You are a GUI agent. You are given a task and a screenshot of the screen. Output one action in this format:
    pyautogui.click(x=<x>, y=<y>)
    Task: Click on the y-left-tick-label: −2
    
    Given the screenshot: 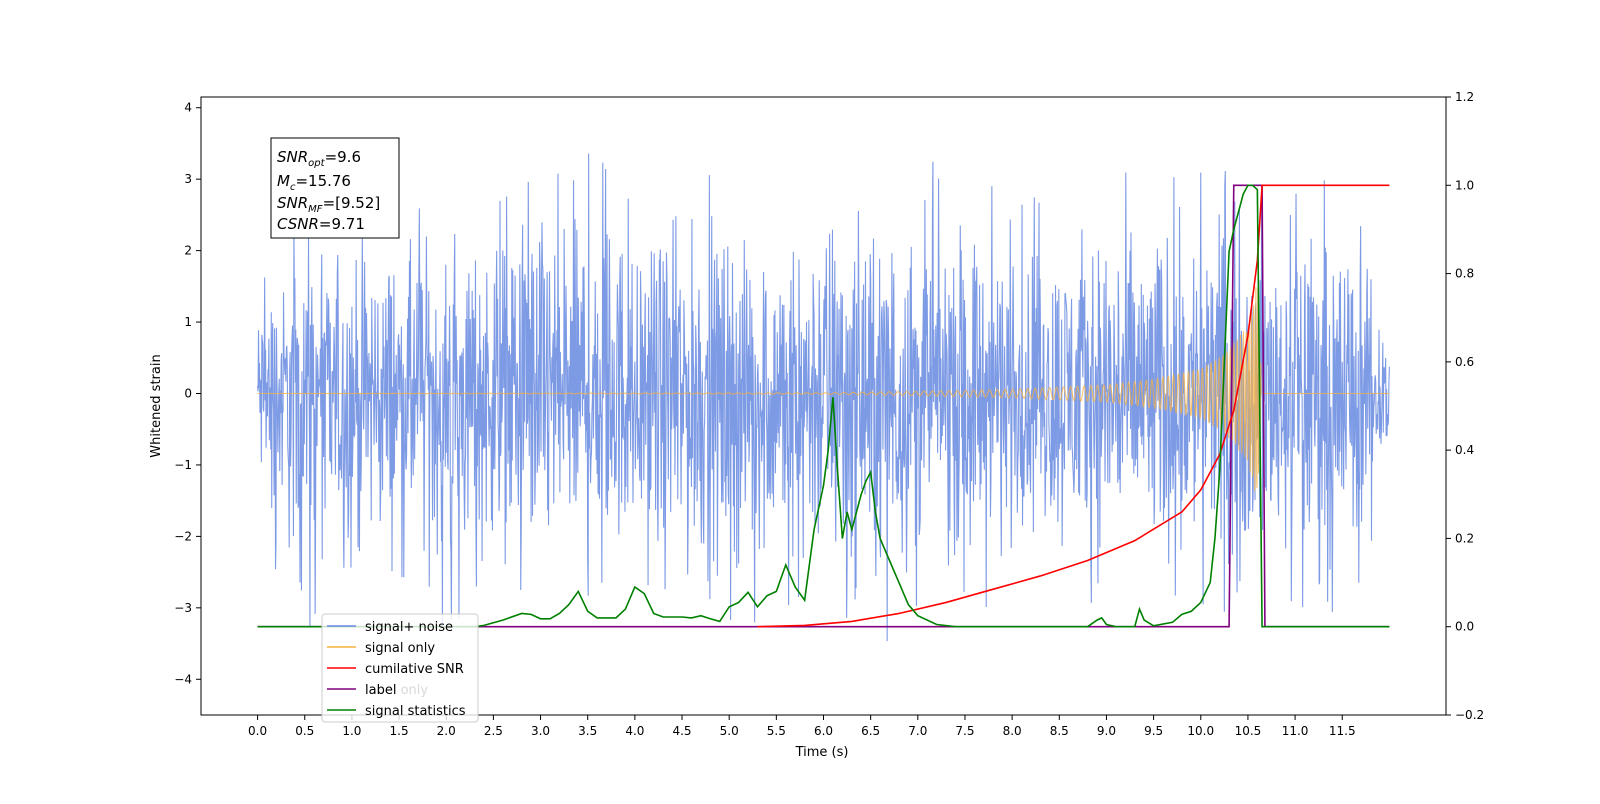 What is the action you would take?
    pyautogui.click(x=183, y=536)
    